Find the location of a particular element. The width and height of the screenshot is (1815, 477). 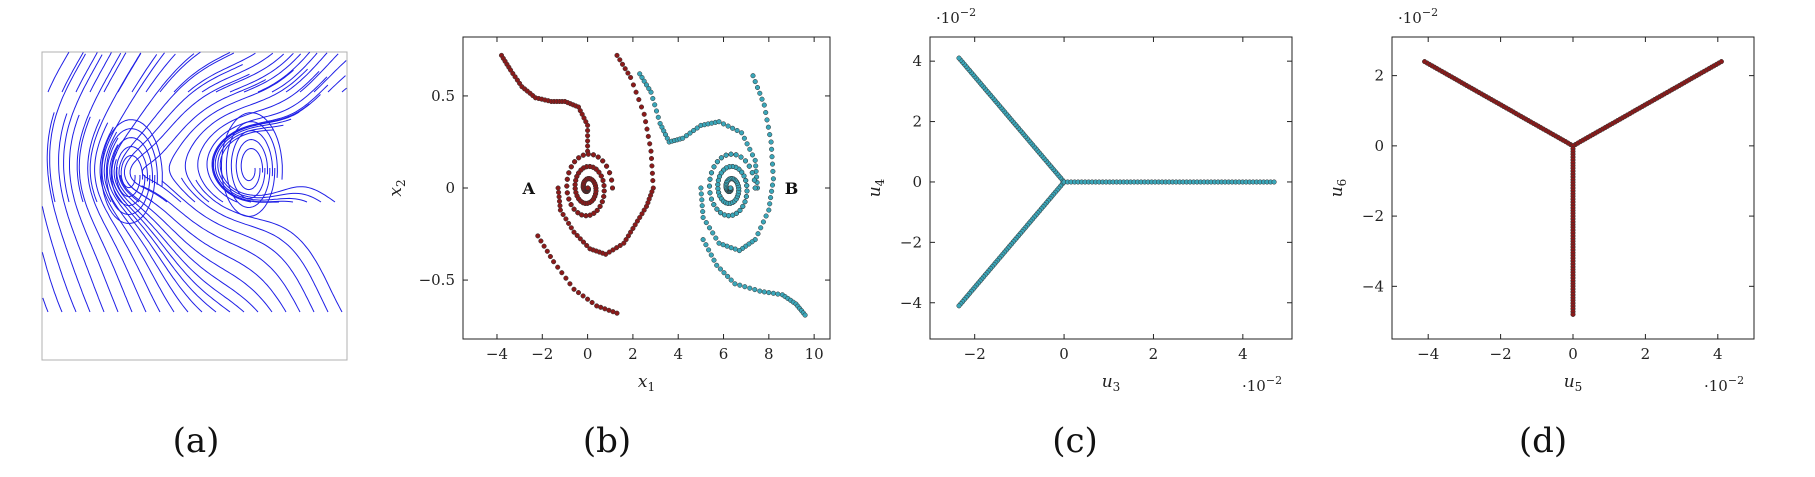

y-axis-label: x2 is located at coordinates (397, 187).